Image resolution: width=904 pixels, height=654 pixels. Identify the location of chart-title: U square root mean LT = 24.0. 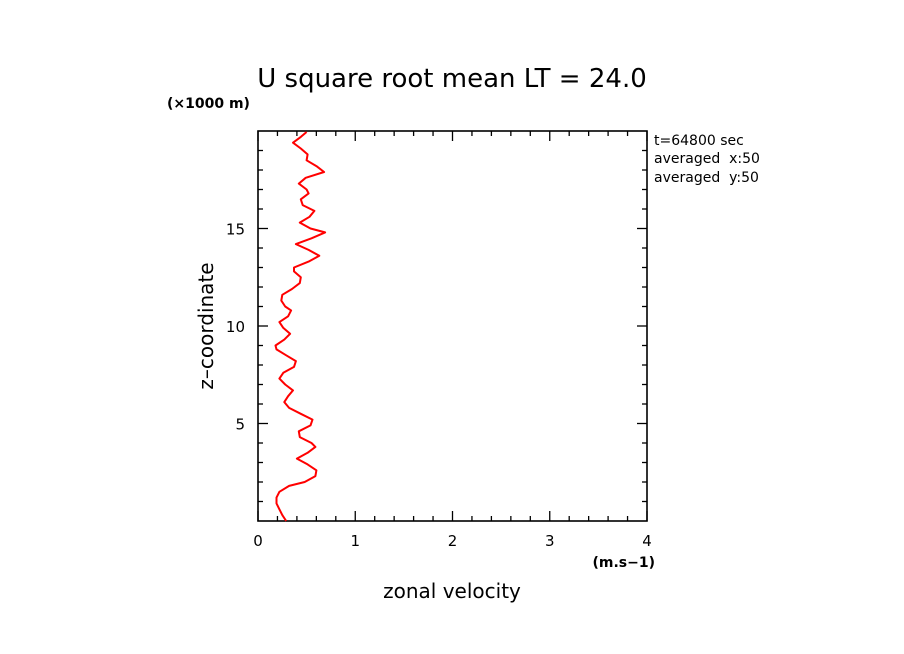
(452, 79).